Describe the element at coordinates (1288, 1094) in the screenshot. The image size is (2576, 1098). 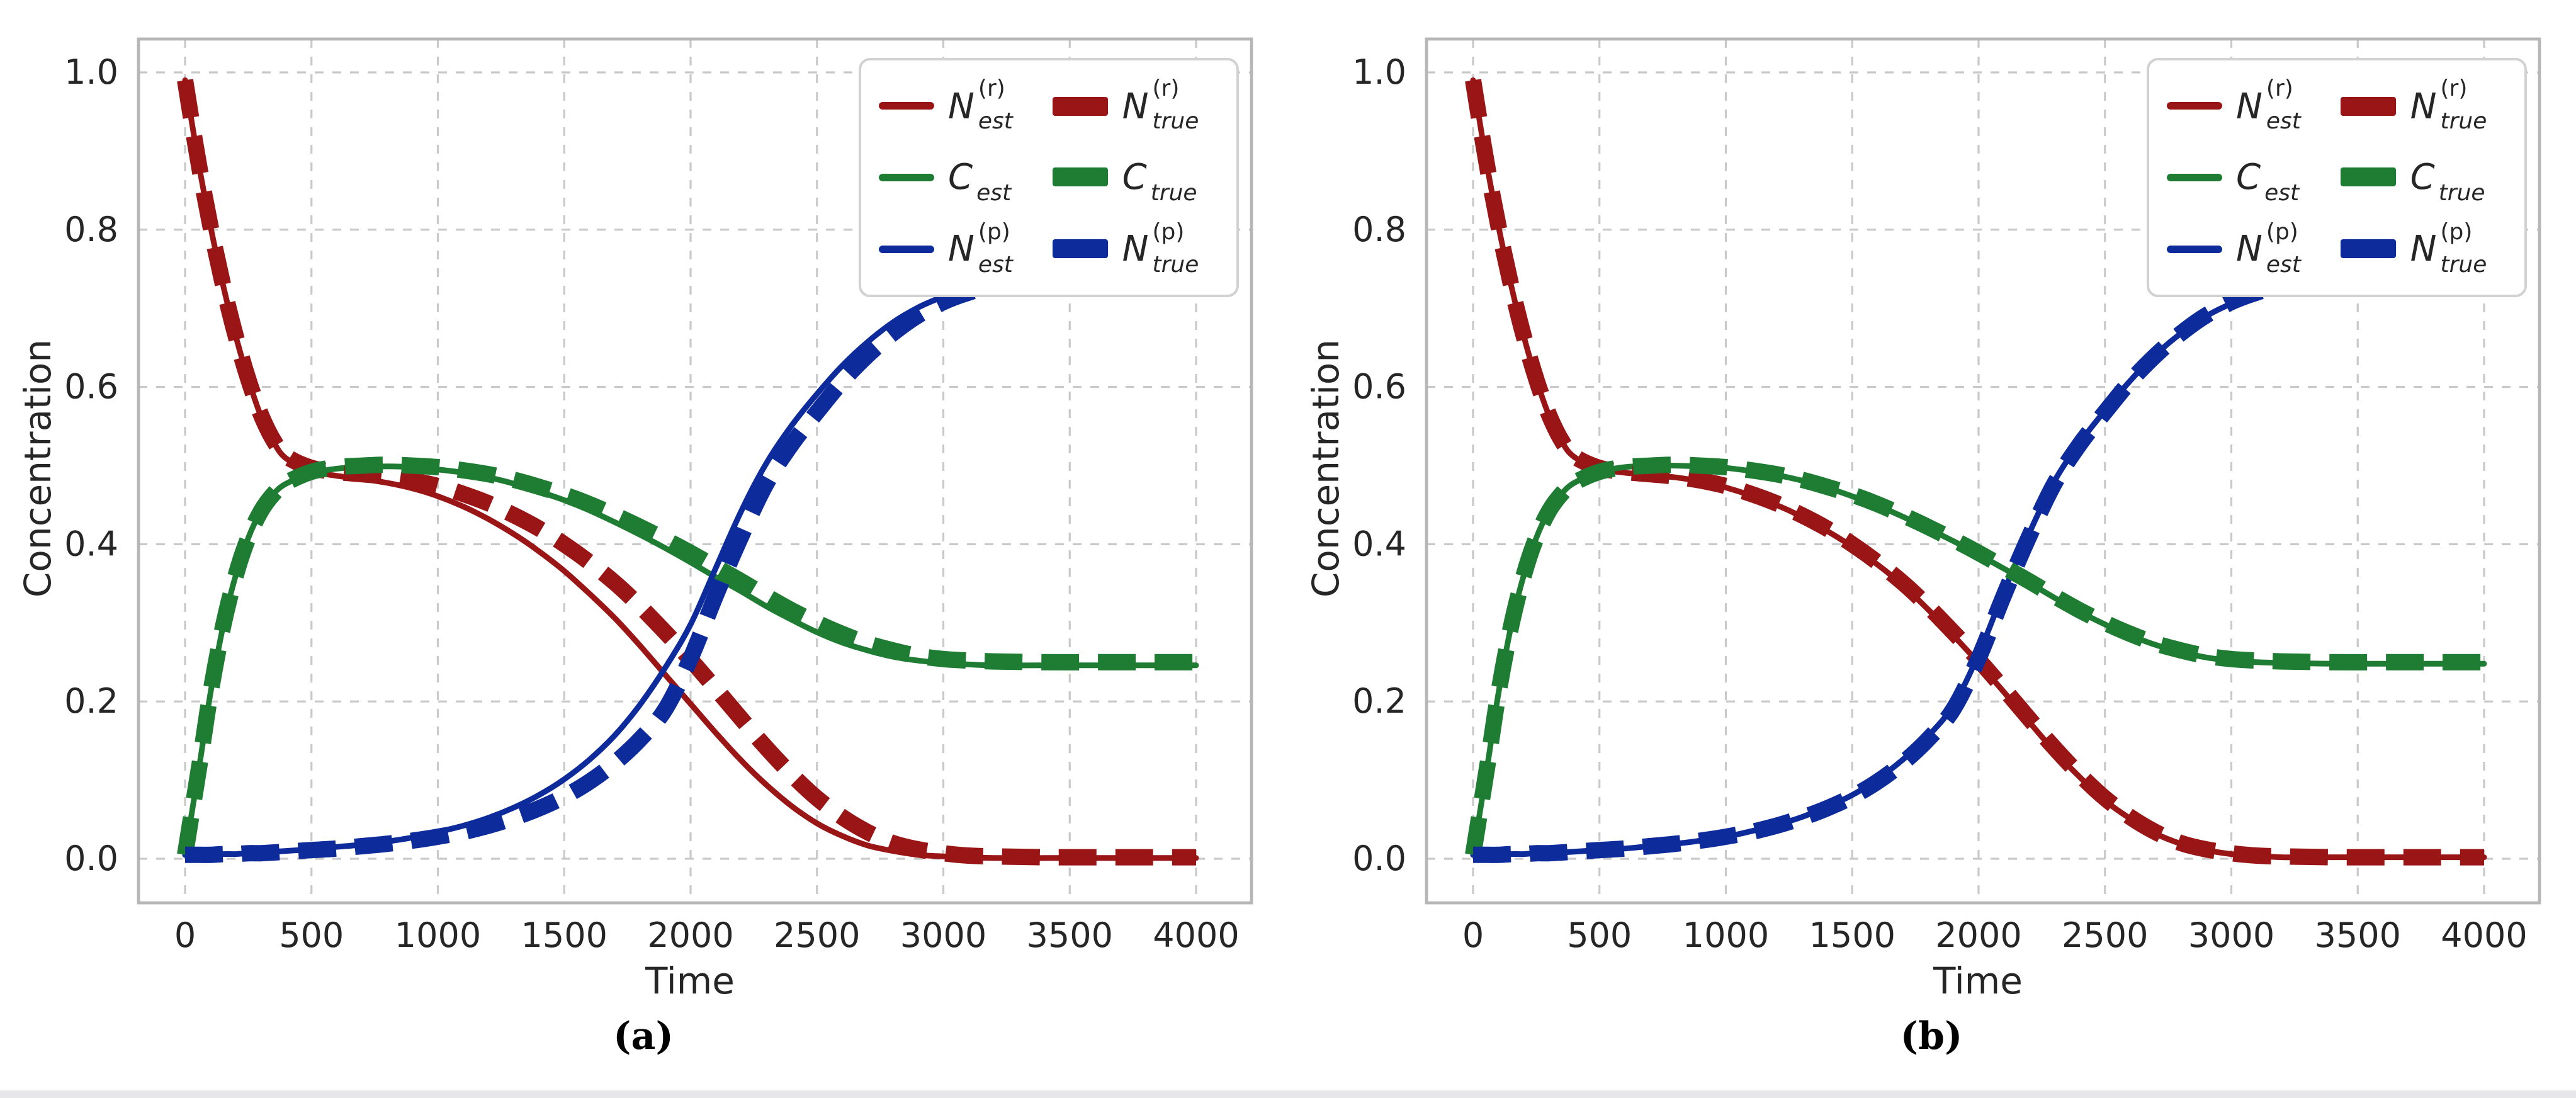
I see `page-bottom-strip` at that location.